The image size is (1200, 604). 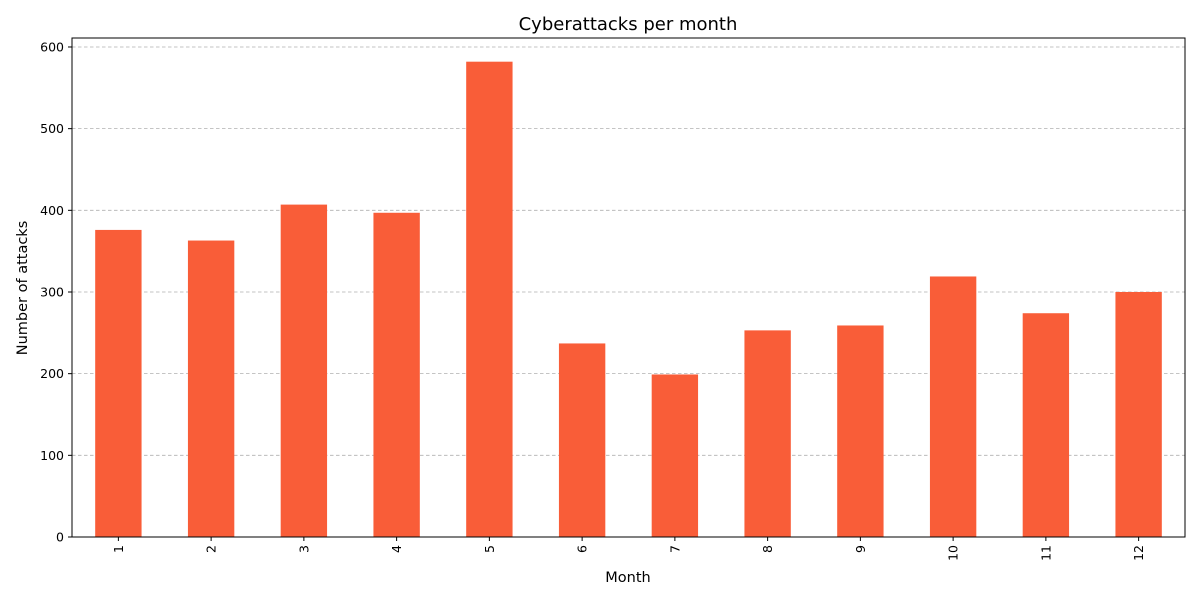 What do you see at coordinates (674, 549) in the screenshot?
I see `x-tick-label: 7` at bounding box center [674, 549].